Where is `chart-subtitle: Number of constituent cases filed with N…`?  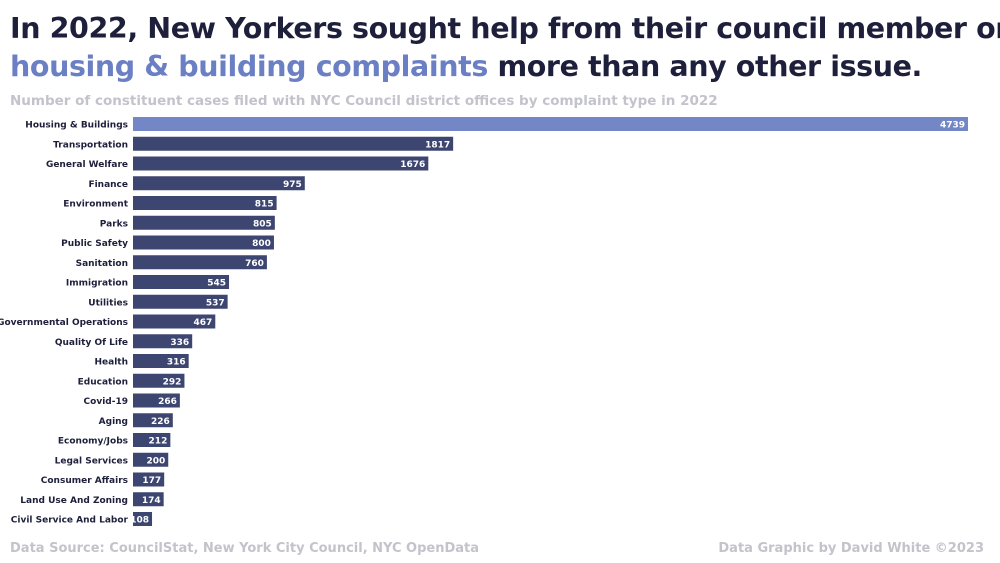
chart-subtitle: Number of constituent cases filed with N… is located at coordinates (364, 101).